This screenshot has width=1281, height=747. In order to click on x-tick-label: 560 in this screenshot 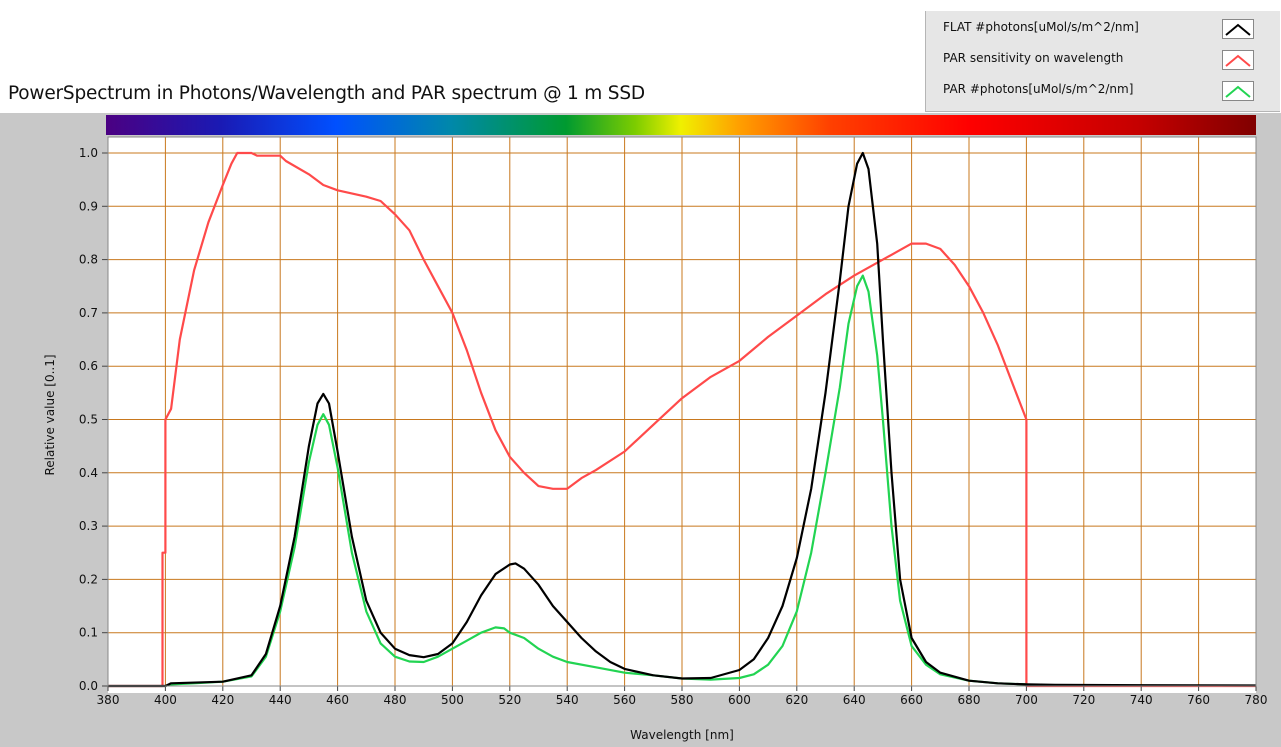, I will do `click(624, 700)`.